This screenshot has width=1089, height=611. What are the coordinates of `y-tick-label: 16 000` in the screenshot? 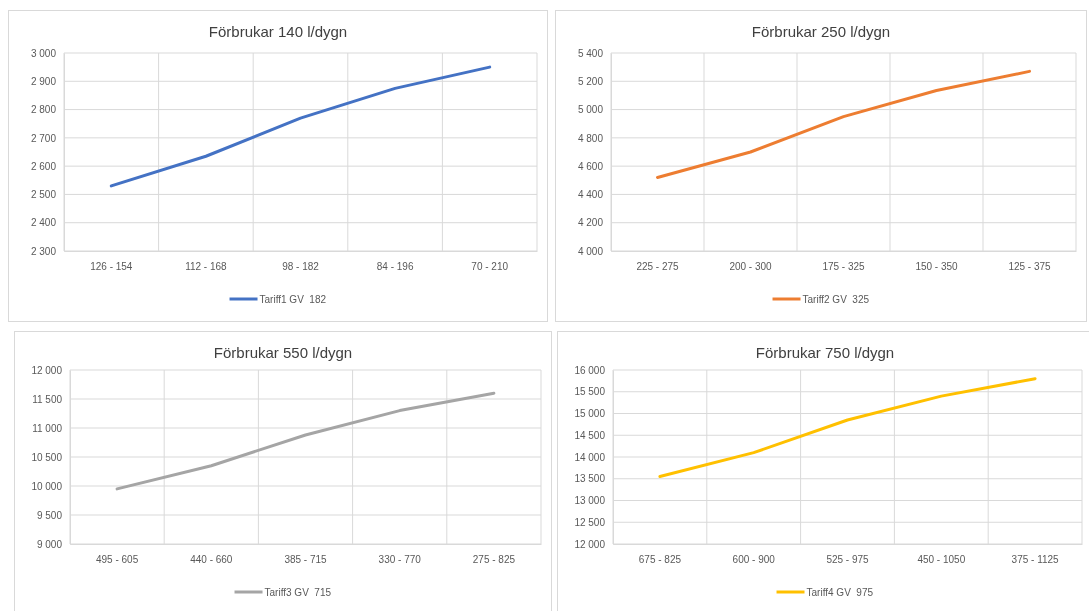 It's located at (590, 370).